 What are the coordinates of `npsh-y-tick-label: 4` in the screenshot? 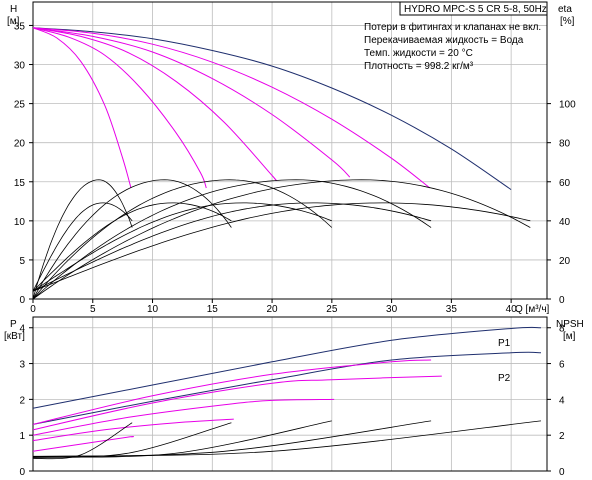 It's located at (562, 400).